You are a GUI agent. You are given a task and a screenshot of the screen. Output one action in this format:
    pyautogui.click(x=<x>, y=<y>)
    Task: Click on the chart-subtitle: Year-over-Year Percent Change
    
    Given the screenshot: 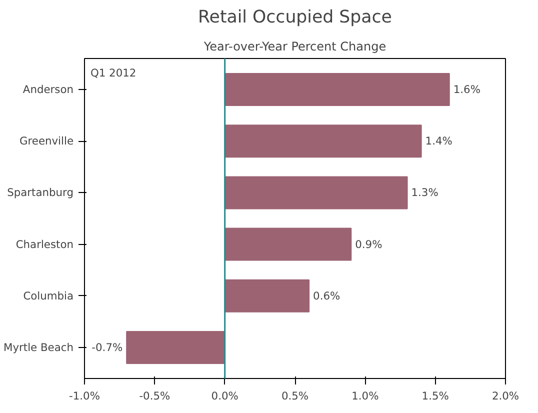 What is the action you would take?
    pyautogui.click(x=294, y=47)
    